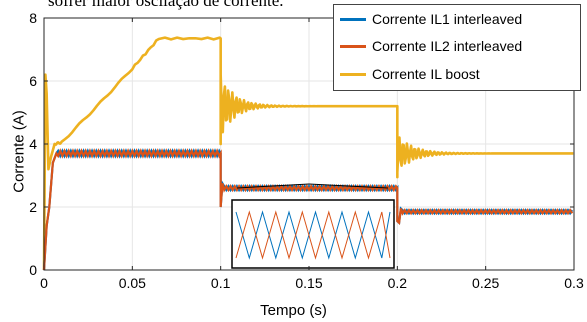  What do you see at coordinates (293, 310) in the screenshot?
I see `x-axis-label: Tempo (s)` at bounding box center [293, 310].